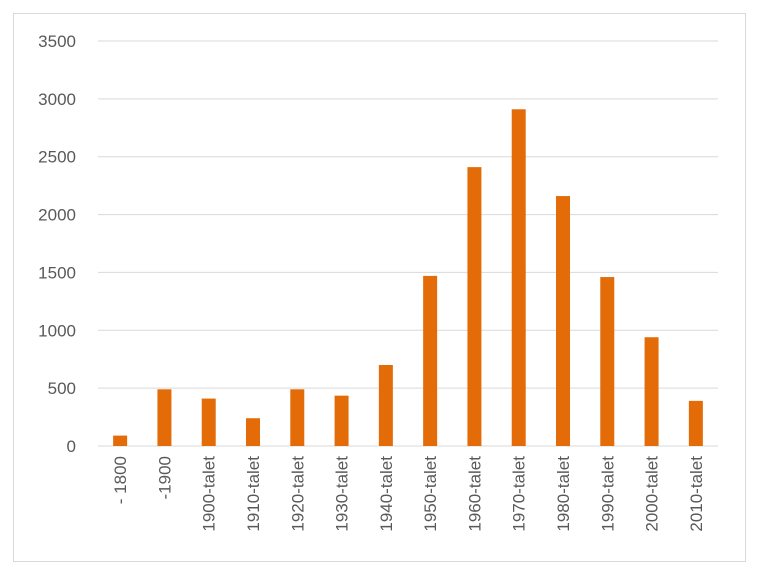  I want to click on x-tick-label: -1900, so click(164, 477).